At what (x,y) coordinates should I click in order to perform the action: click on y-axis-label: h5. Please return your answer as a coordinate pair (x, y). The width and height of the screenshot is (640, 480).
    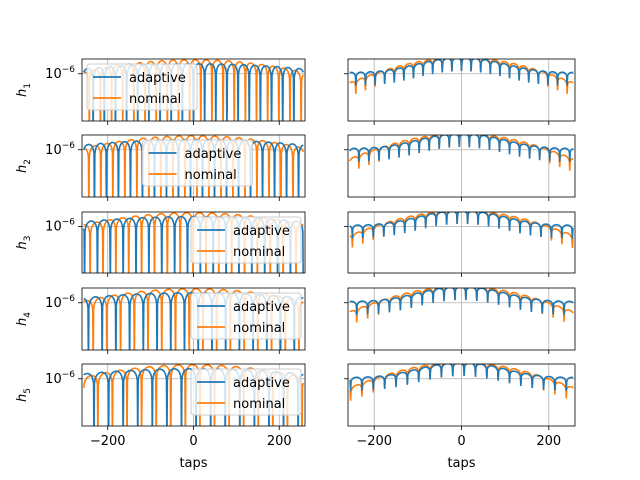
    Looking at the image, I should click on (24, 395).